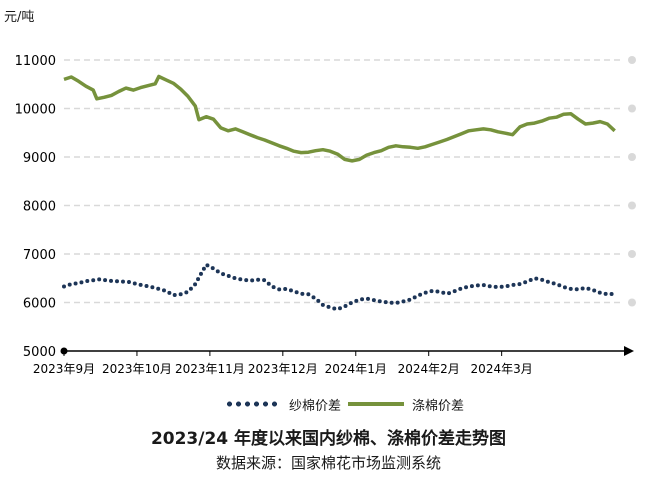  I want to click on chart-title: 2023/24 年度以来国内纱棉、涤棉价差走势图, so click(328, 439).